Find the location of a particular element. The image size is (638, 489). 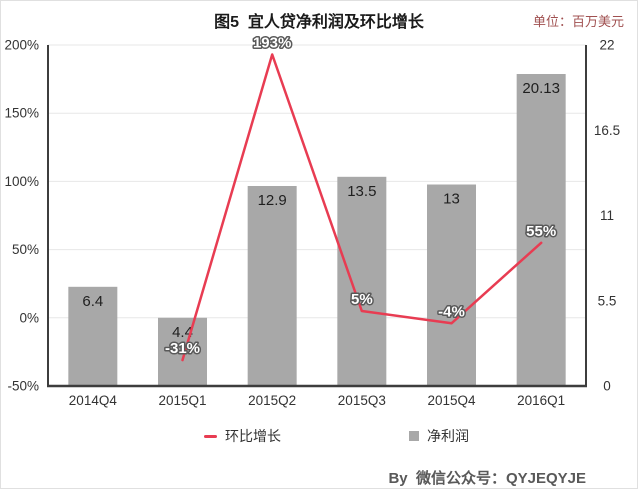

bar-value-label: 6.4 is located at coordinates (92, 301).